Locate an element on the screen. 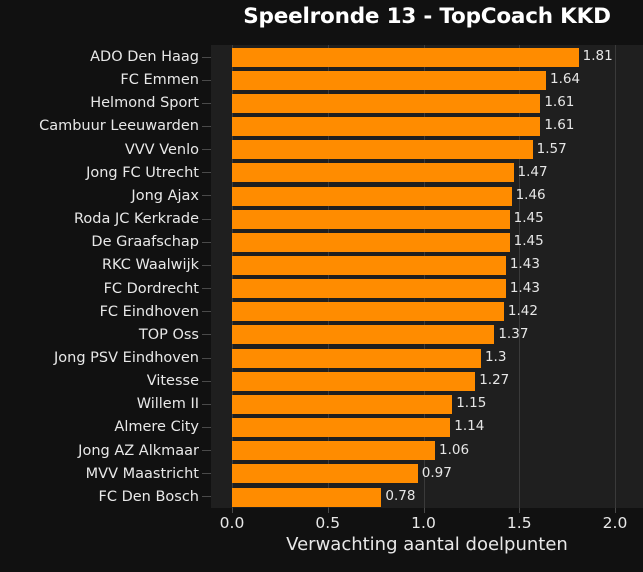  bar-row: 1.64 is located at coordinates (427, 80).